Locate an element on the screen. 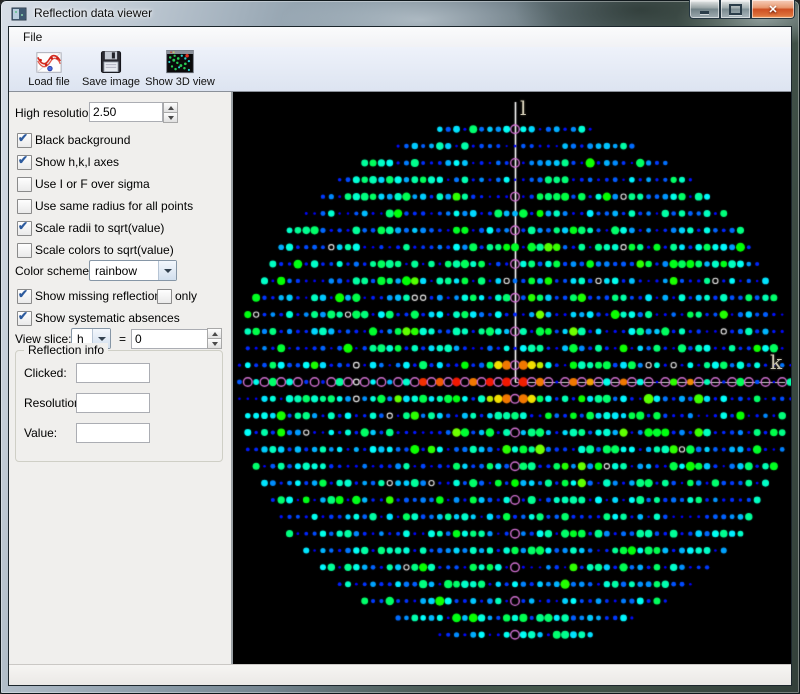 This screenshot has height=694, width=800. minimize-button is located at coordinates (704, 9).